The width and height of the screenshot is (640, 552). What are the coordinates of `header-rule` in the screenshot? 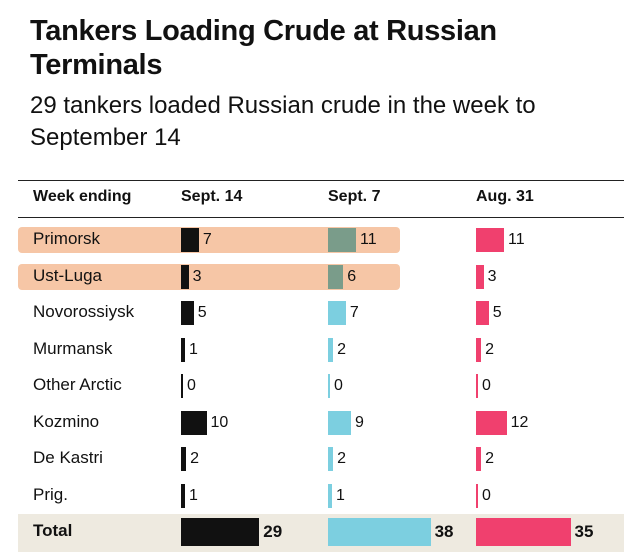 It's located at (321, 217).